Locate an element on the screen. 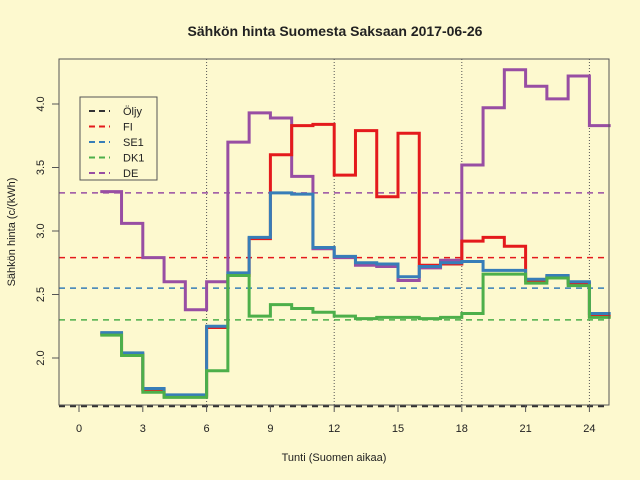 The width and height of the screenshot is (640, 480). chart-title: Sähkön hinta Suomesta Saksaan 2017-06-26 is located at coordinates (335, 31).